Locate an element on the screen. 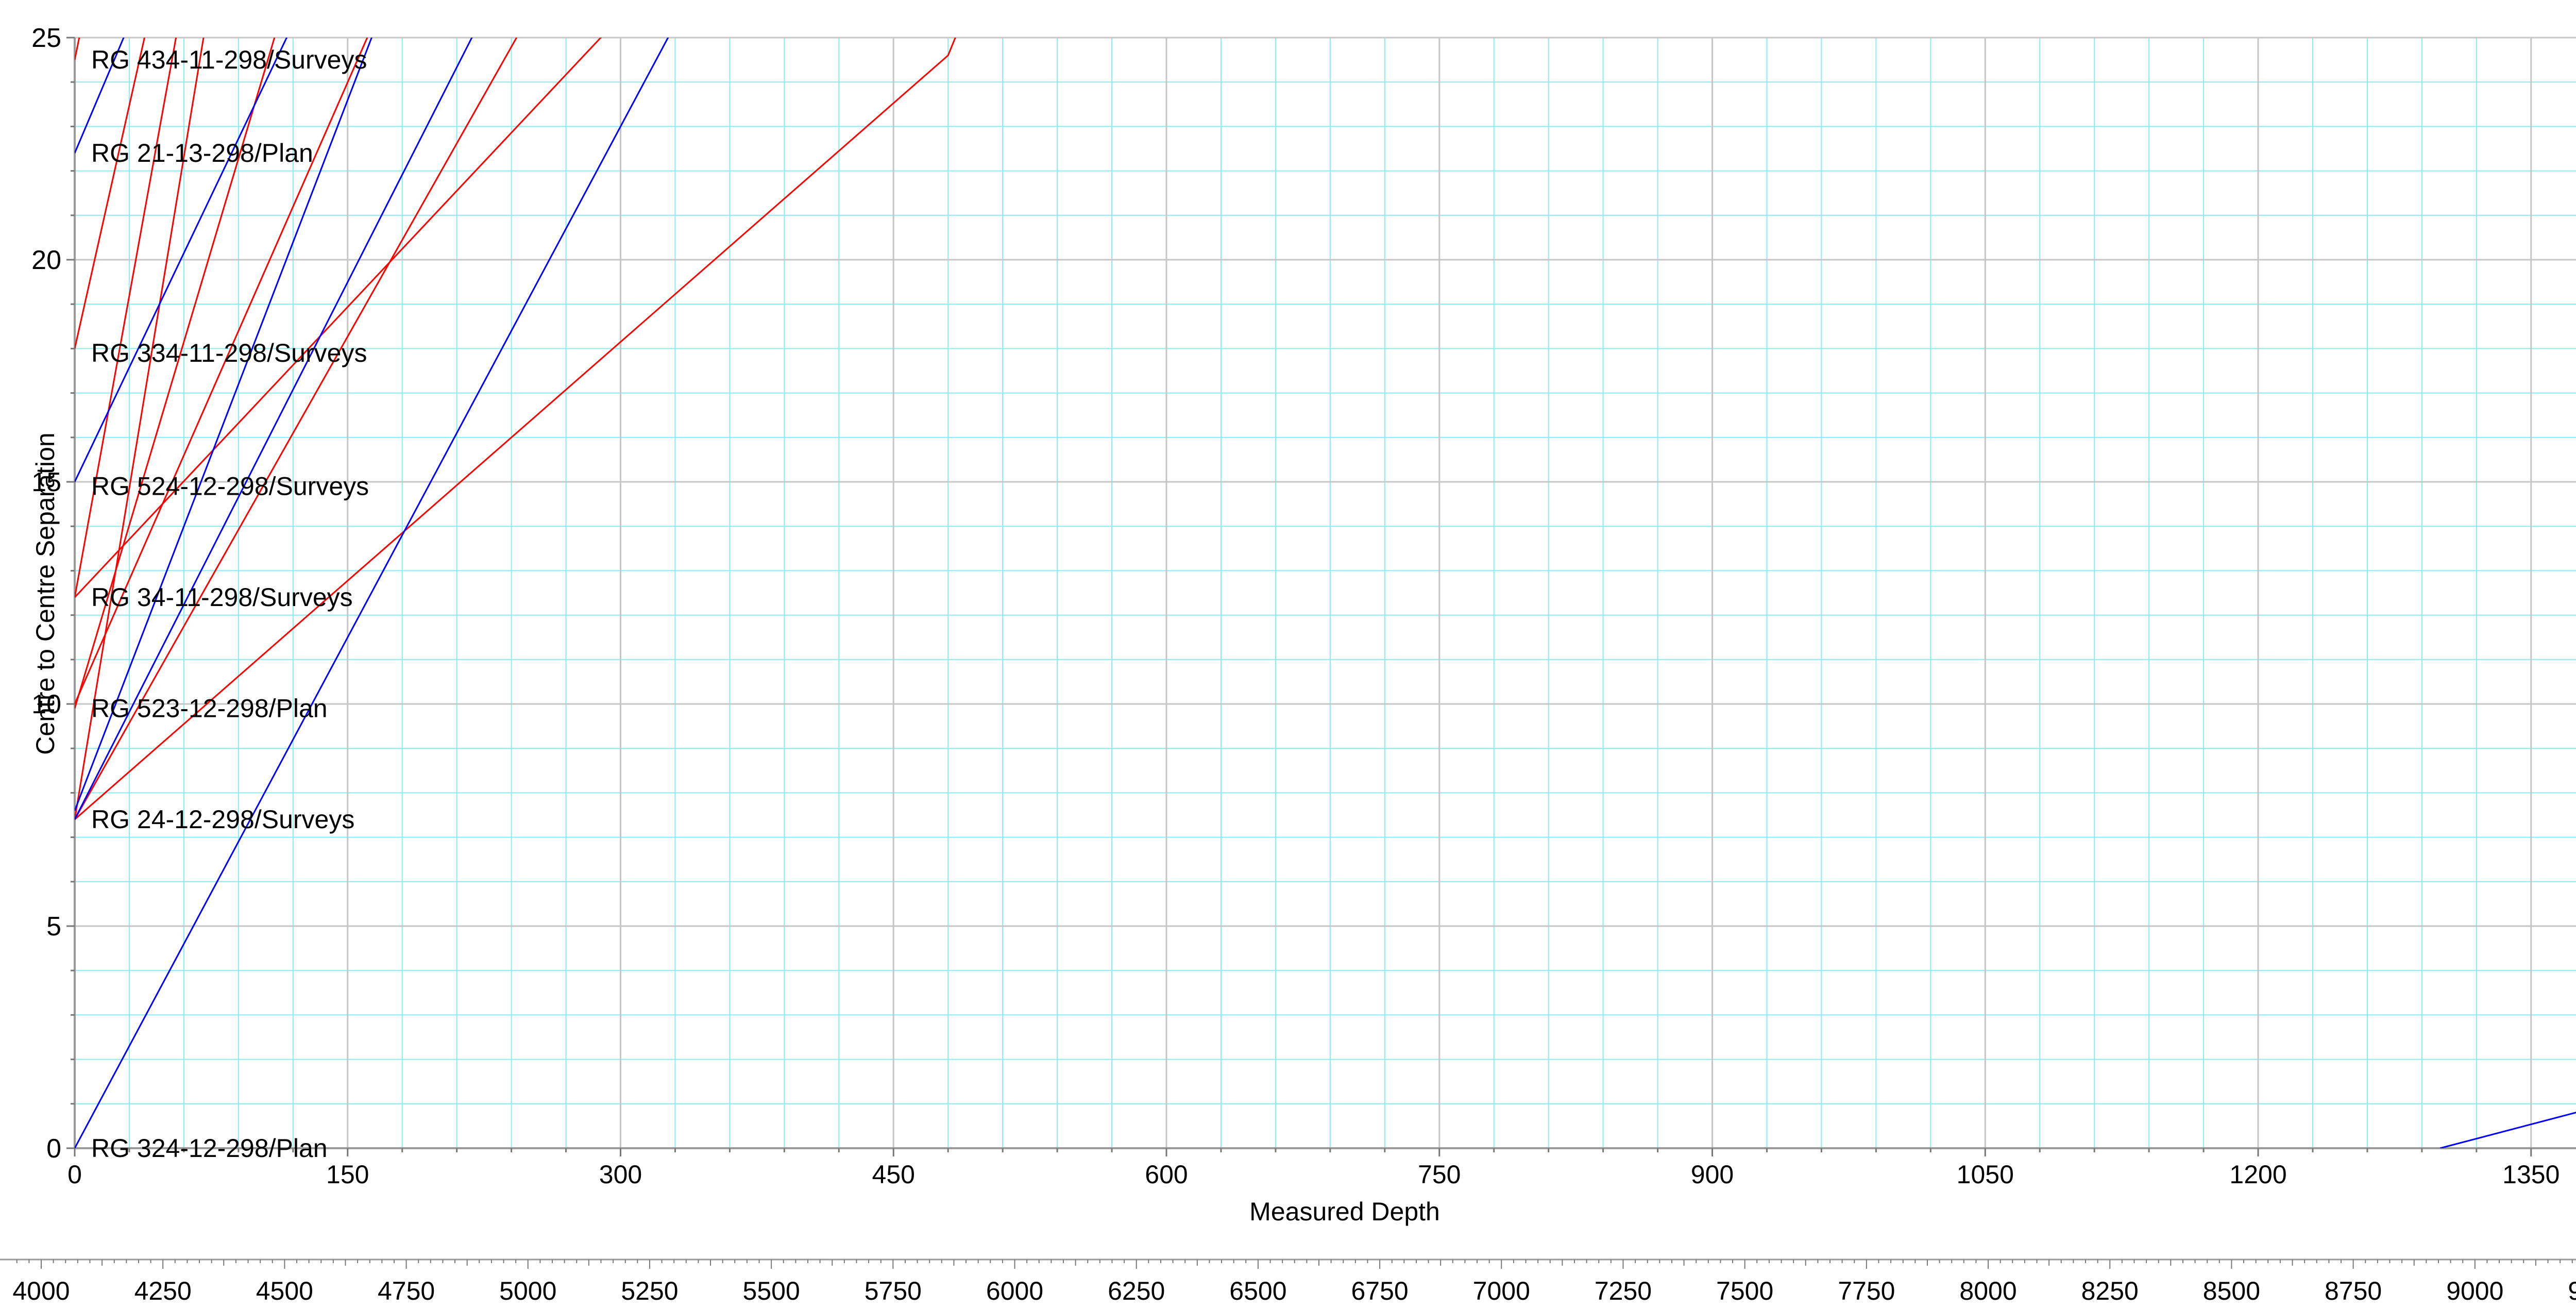 This screenshot has height=1309, width=2576. secondary-tick-label: 9250 is located at coordinates (2572, 1291).